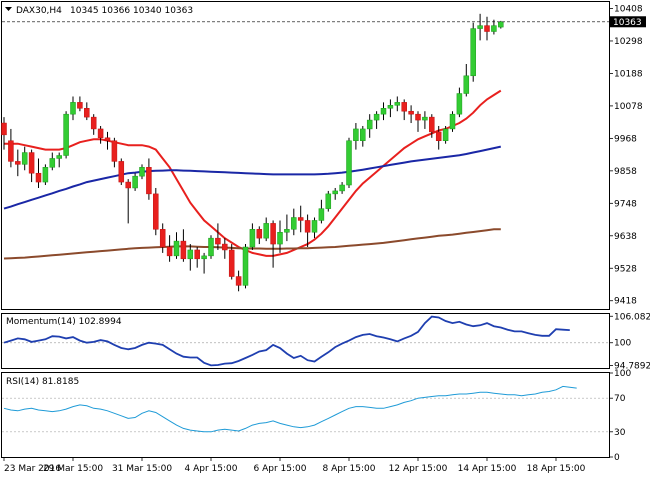  I want to click on momentum-panel: 94.7892 100 106.0824, so click(325, 341).